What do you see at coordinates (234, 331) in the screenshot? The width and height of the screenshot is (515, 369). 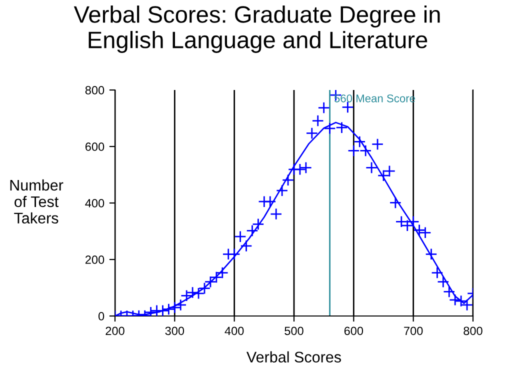 I see `x-tick-label: 400` at bounding box center [234, 331].